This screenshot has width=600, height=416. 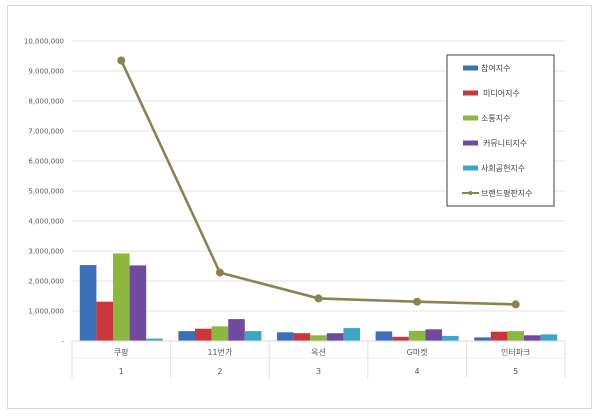 I want to click on y-tick-label: 8,000,000, so click(x=46, y=102).